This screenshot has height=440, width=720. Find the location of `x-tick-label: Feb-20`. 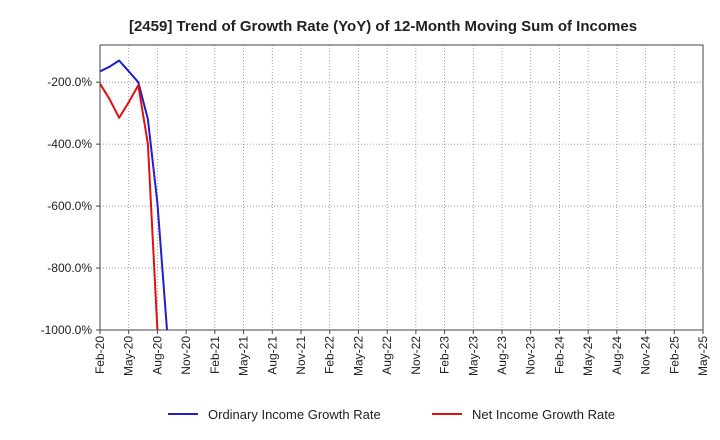

x-tick-label: Feb-20 is located at coordinates (100, 355).